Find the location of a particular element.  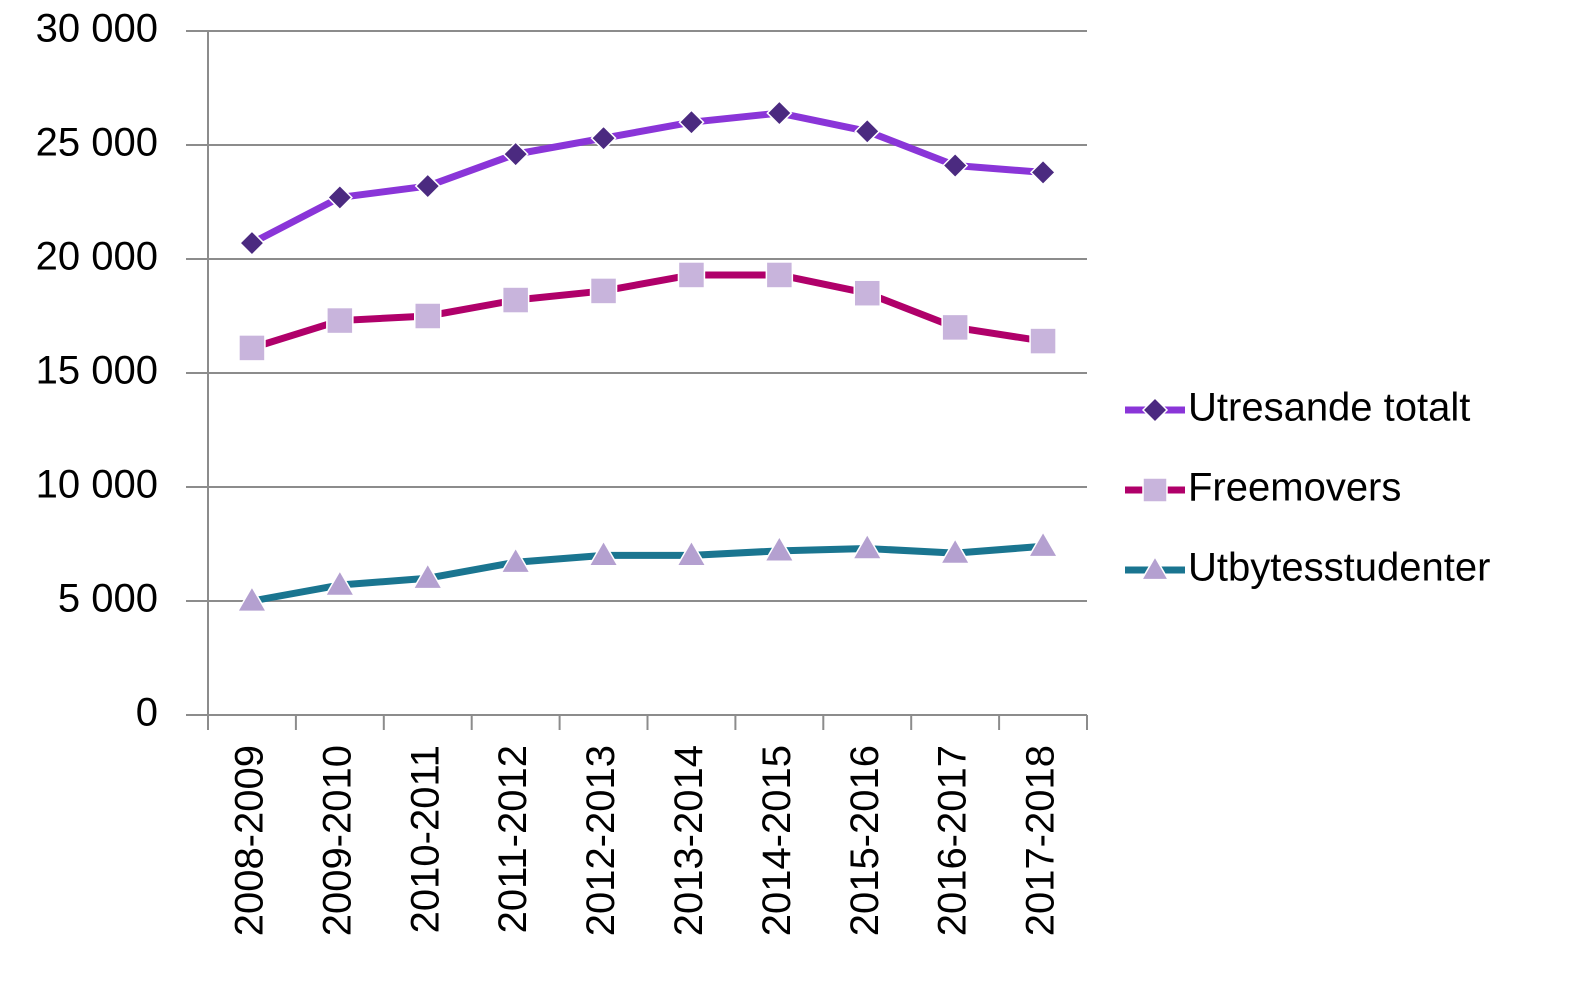

x-tick-label: 2017-2018 is located at coordinates (1041, 840).